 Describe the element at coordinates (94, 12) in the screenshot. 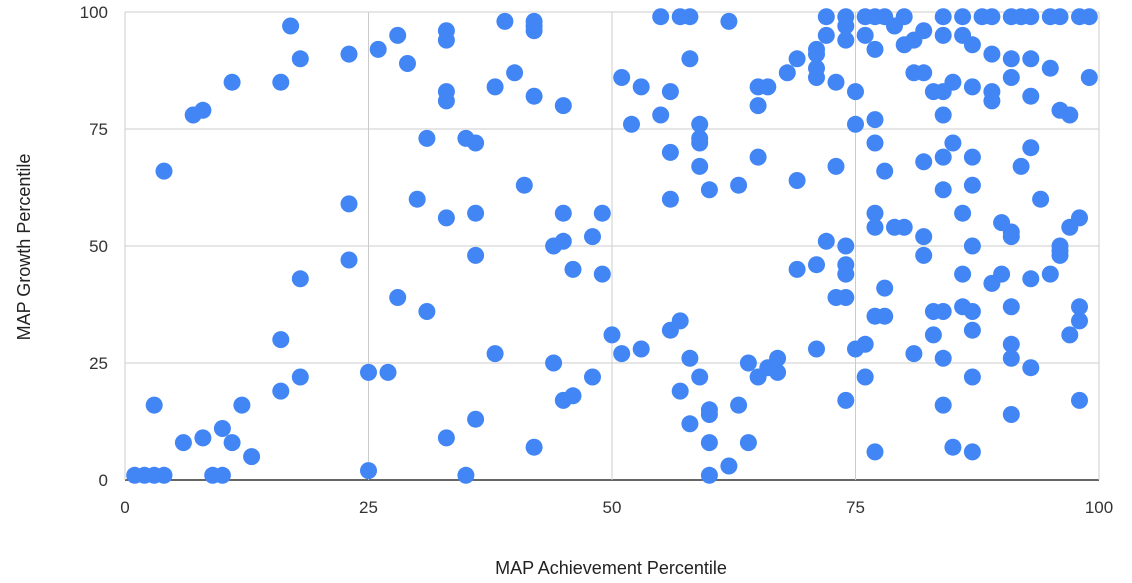

I see `y-tick-label: 100` at that location.